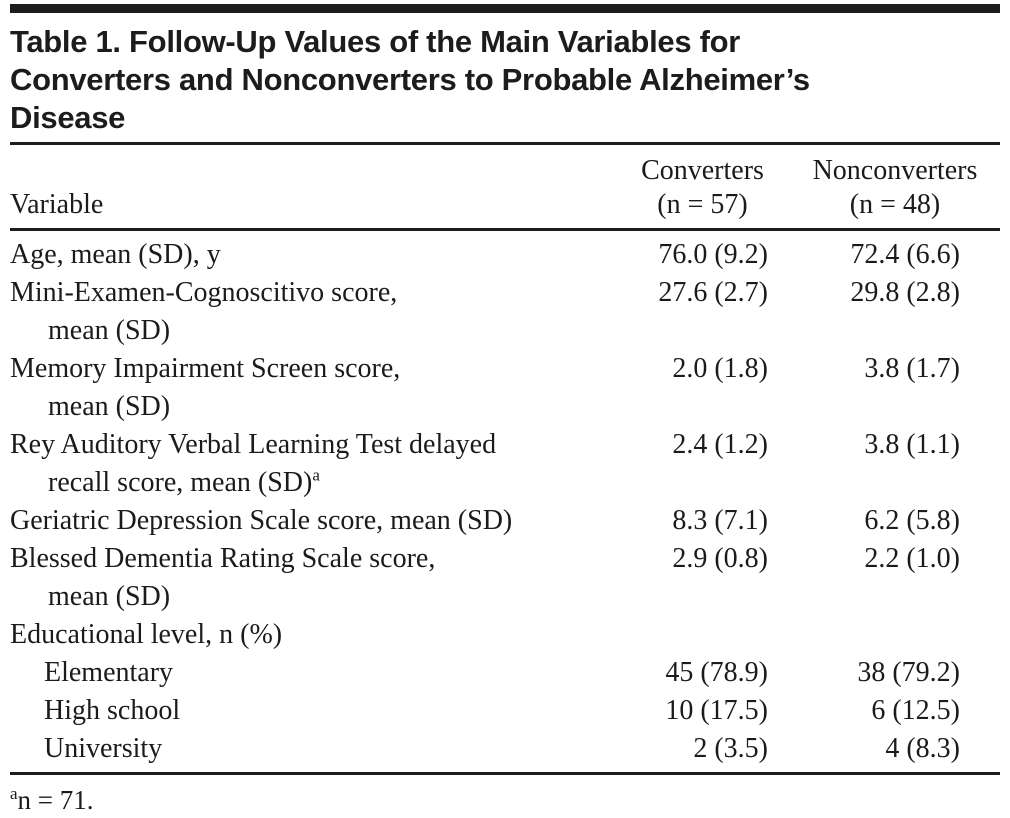 This screenshot has width=1010, height=818. I want to click on table-row: High school 10 (17.5) 6 (12.5), so click(505, 711).